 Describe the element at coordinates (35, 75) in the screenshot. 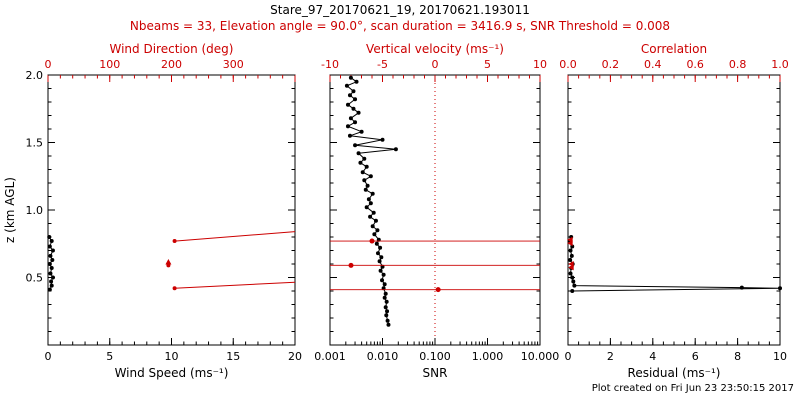

I see `svg-text: 2.0` at that location.